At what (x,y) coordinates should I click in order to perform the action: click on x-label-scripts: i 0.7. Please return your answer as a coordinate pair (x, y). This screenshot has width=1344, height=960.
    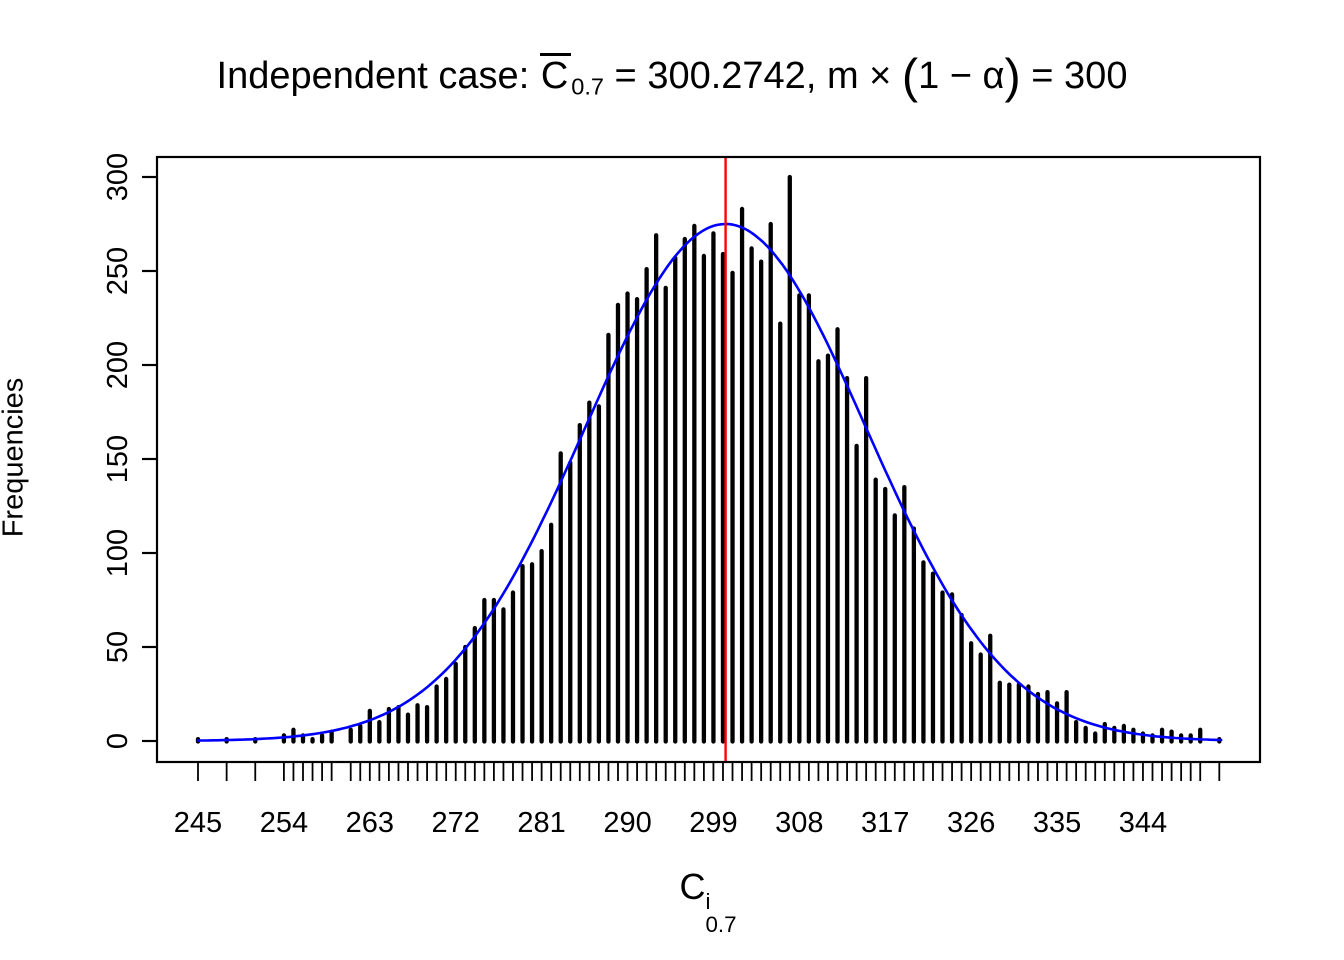
    Looking at the image, I should click on (721, 913).